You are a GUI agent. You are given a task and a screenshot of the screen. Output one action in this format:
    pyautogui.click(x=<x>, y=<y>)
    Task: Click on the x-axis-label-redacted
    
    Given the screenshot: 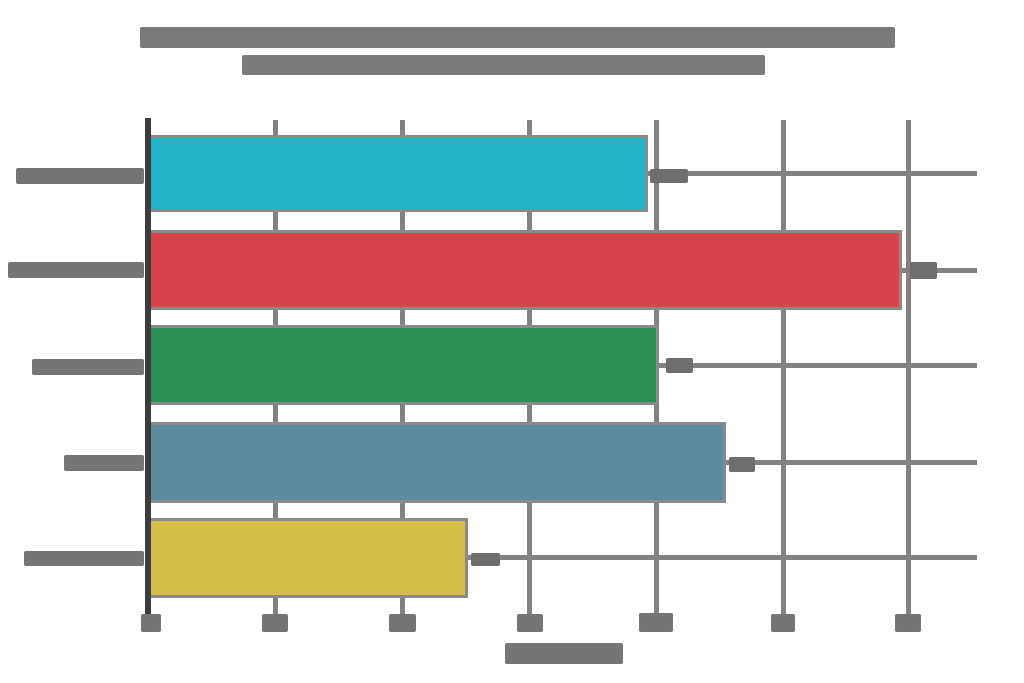 What is the action you would take?
    pyautogui.click(x=564, y=653)
    